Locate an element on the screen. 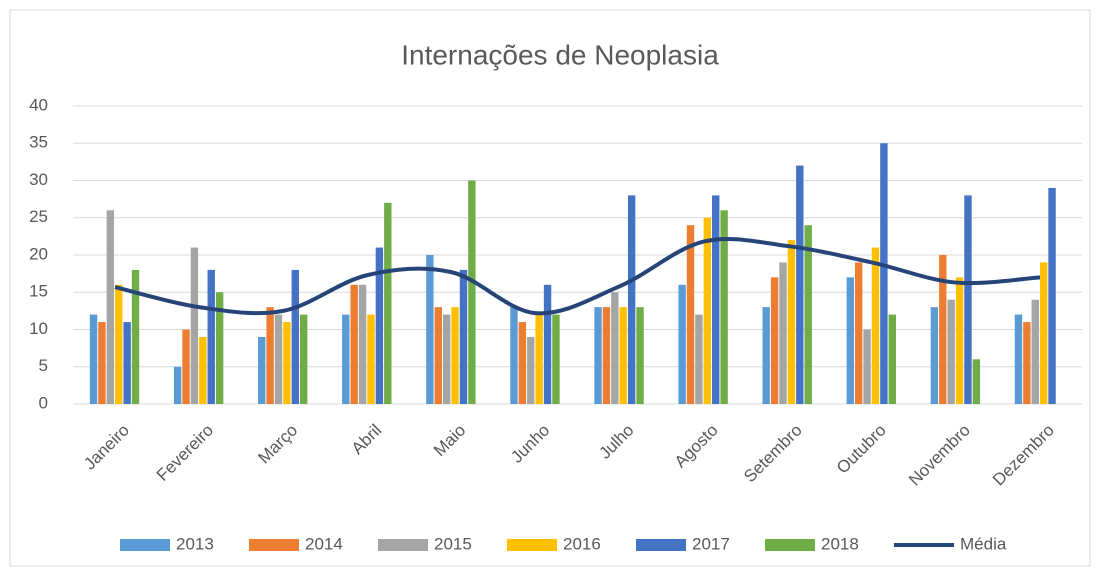  legend-label: 2017 is located at coordinates (711, 543).